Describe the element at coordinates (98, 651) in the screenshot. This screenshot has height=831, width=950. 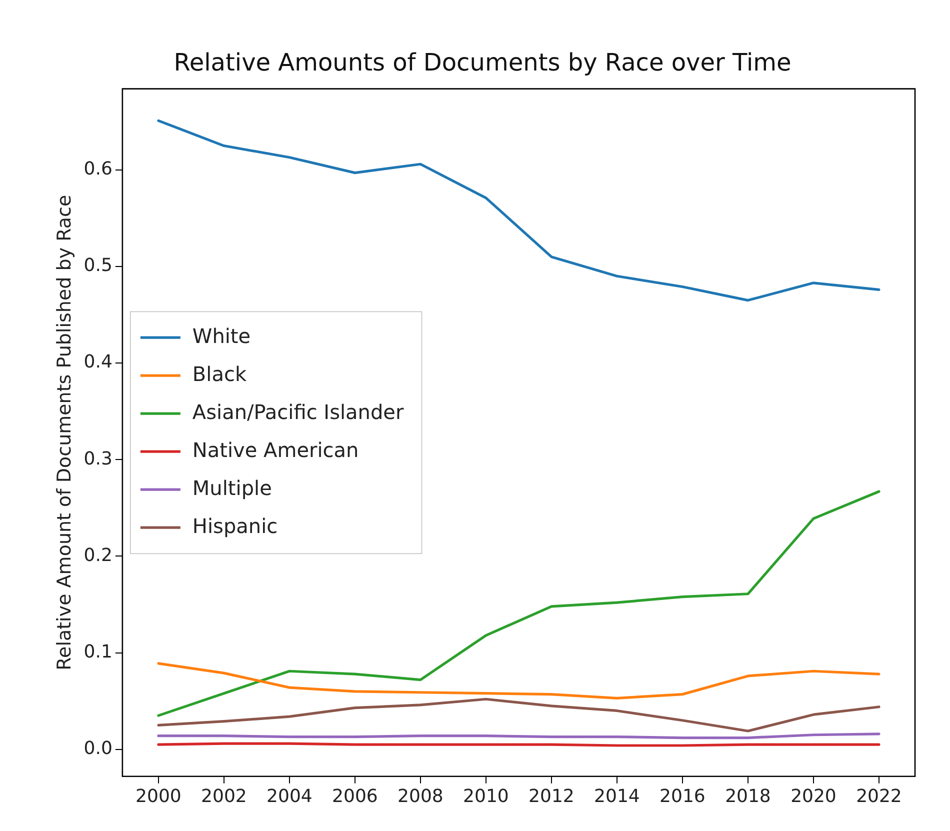
I see `y-tick-label: 0.1` at that location.